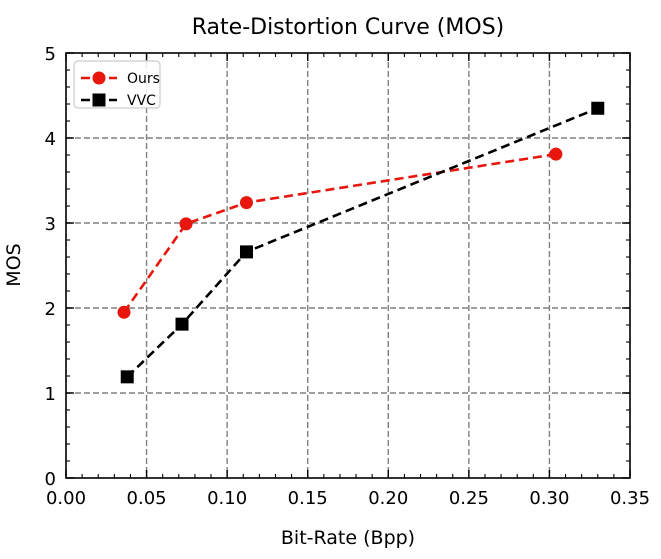  I want to click on y-tick-label: 4, so click(50, 139).